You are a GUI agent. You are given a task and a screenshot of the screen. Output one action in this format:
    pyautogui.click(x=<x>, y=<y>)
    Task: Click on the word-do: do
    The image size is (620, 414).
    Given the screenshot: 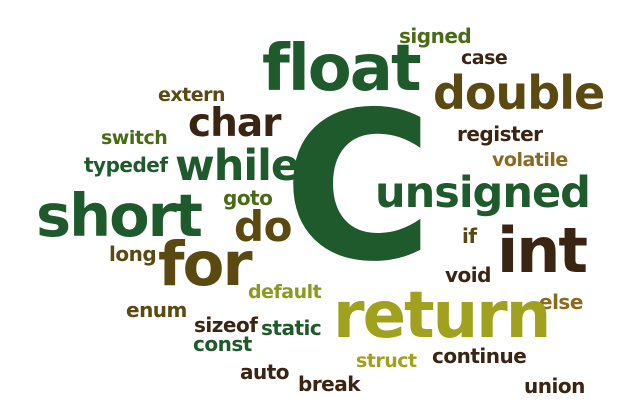 What is the action you would take?
    pyautogui.click(x=263, y=226)
    